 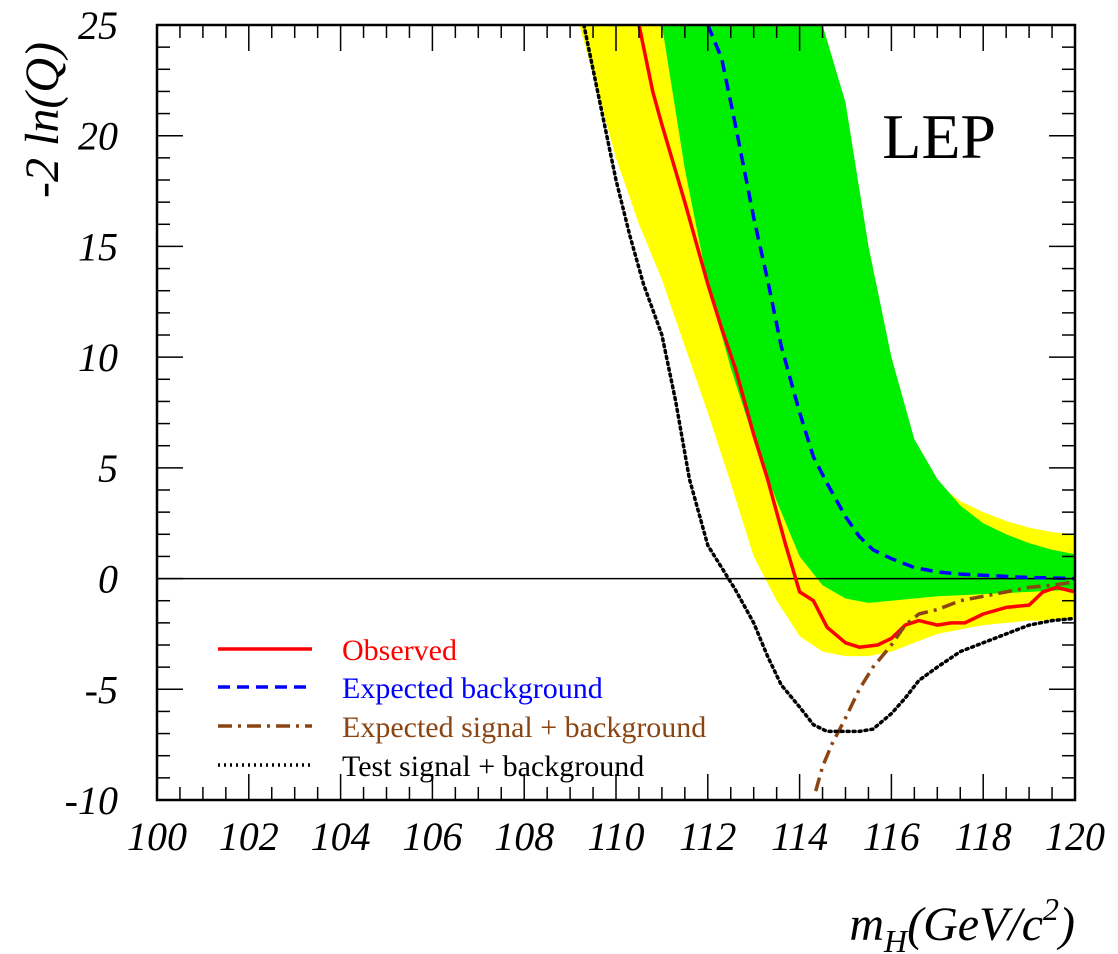 I want to click on x-axis-label-unit: (GeV/c, so click(x=975, y=924).